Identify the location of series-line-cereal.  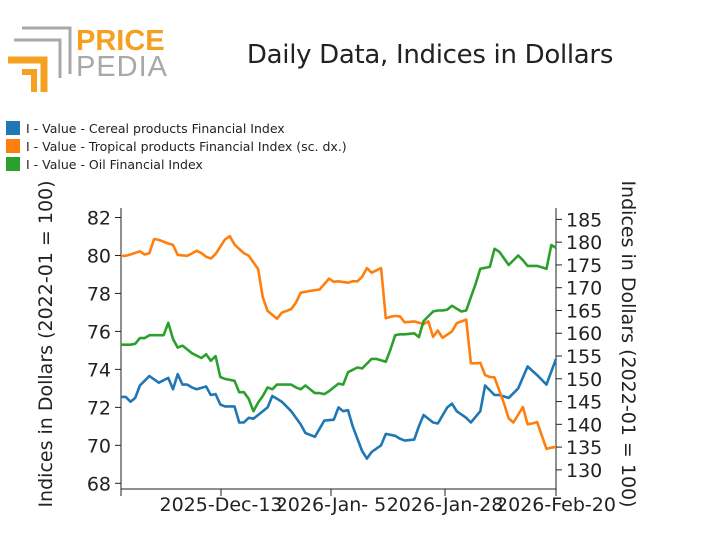
(339, 409).